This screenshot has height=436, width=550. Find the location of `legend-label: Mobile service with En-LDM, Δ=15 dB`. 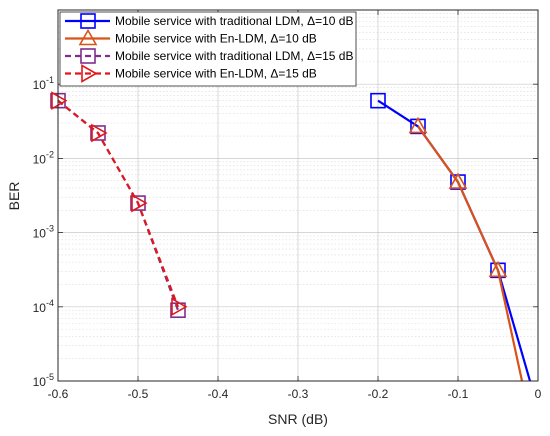

legend-label: Mobile service with En-LDM, Δ=15 dB is located at coordinates (216, 74).